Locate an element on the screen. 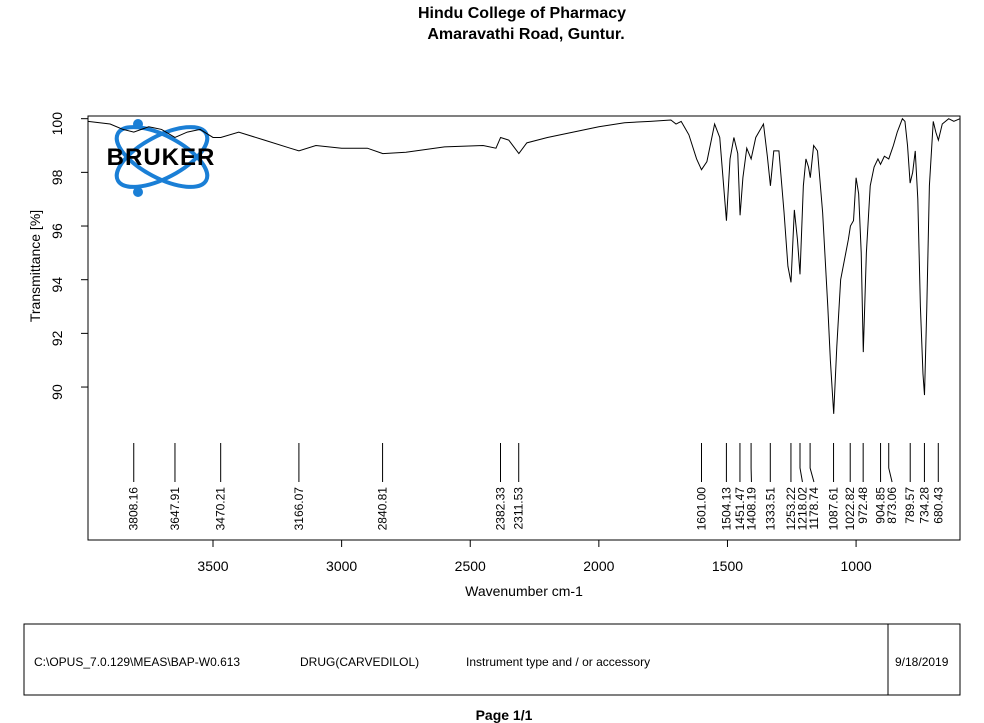  peak-label: 1253.22 is located at coordinates (791, 509).